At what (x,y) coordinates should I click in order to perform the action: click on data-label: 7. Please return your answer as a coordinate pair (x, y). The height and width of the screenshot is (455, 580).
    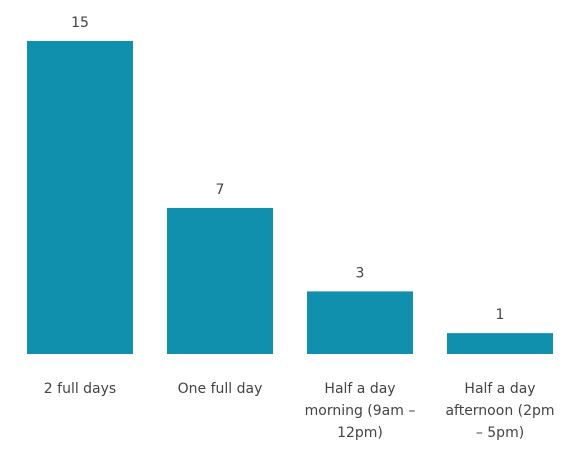
    Looking at the image, I should click on (220, 190).